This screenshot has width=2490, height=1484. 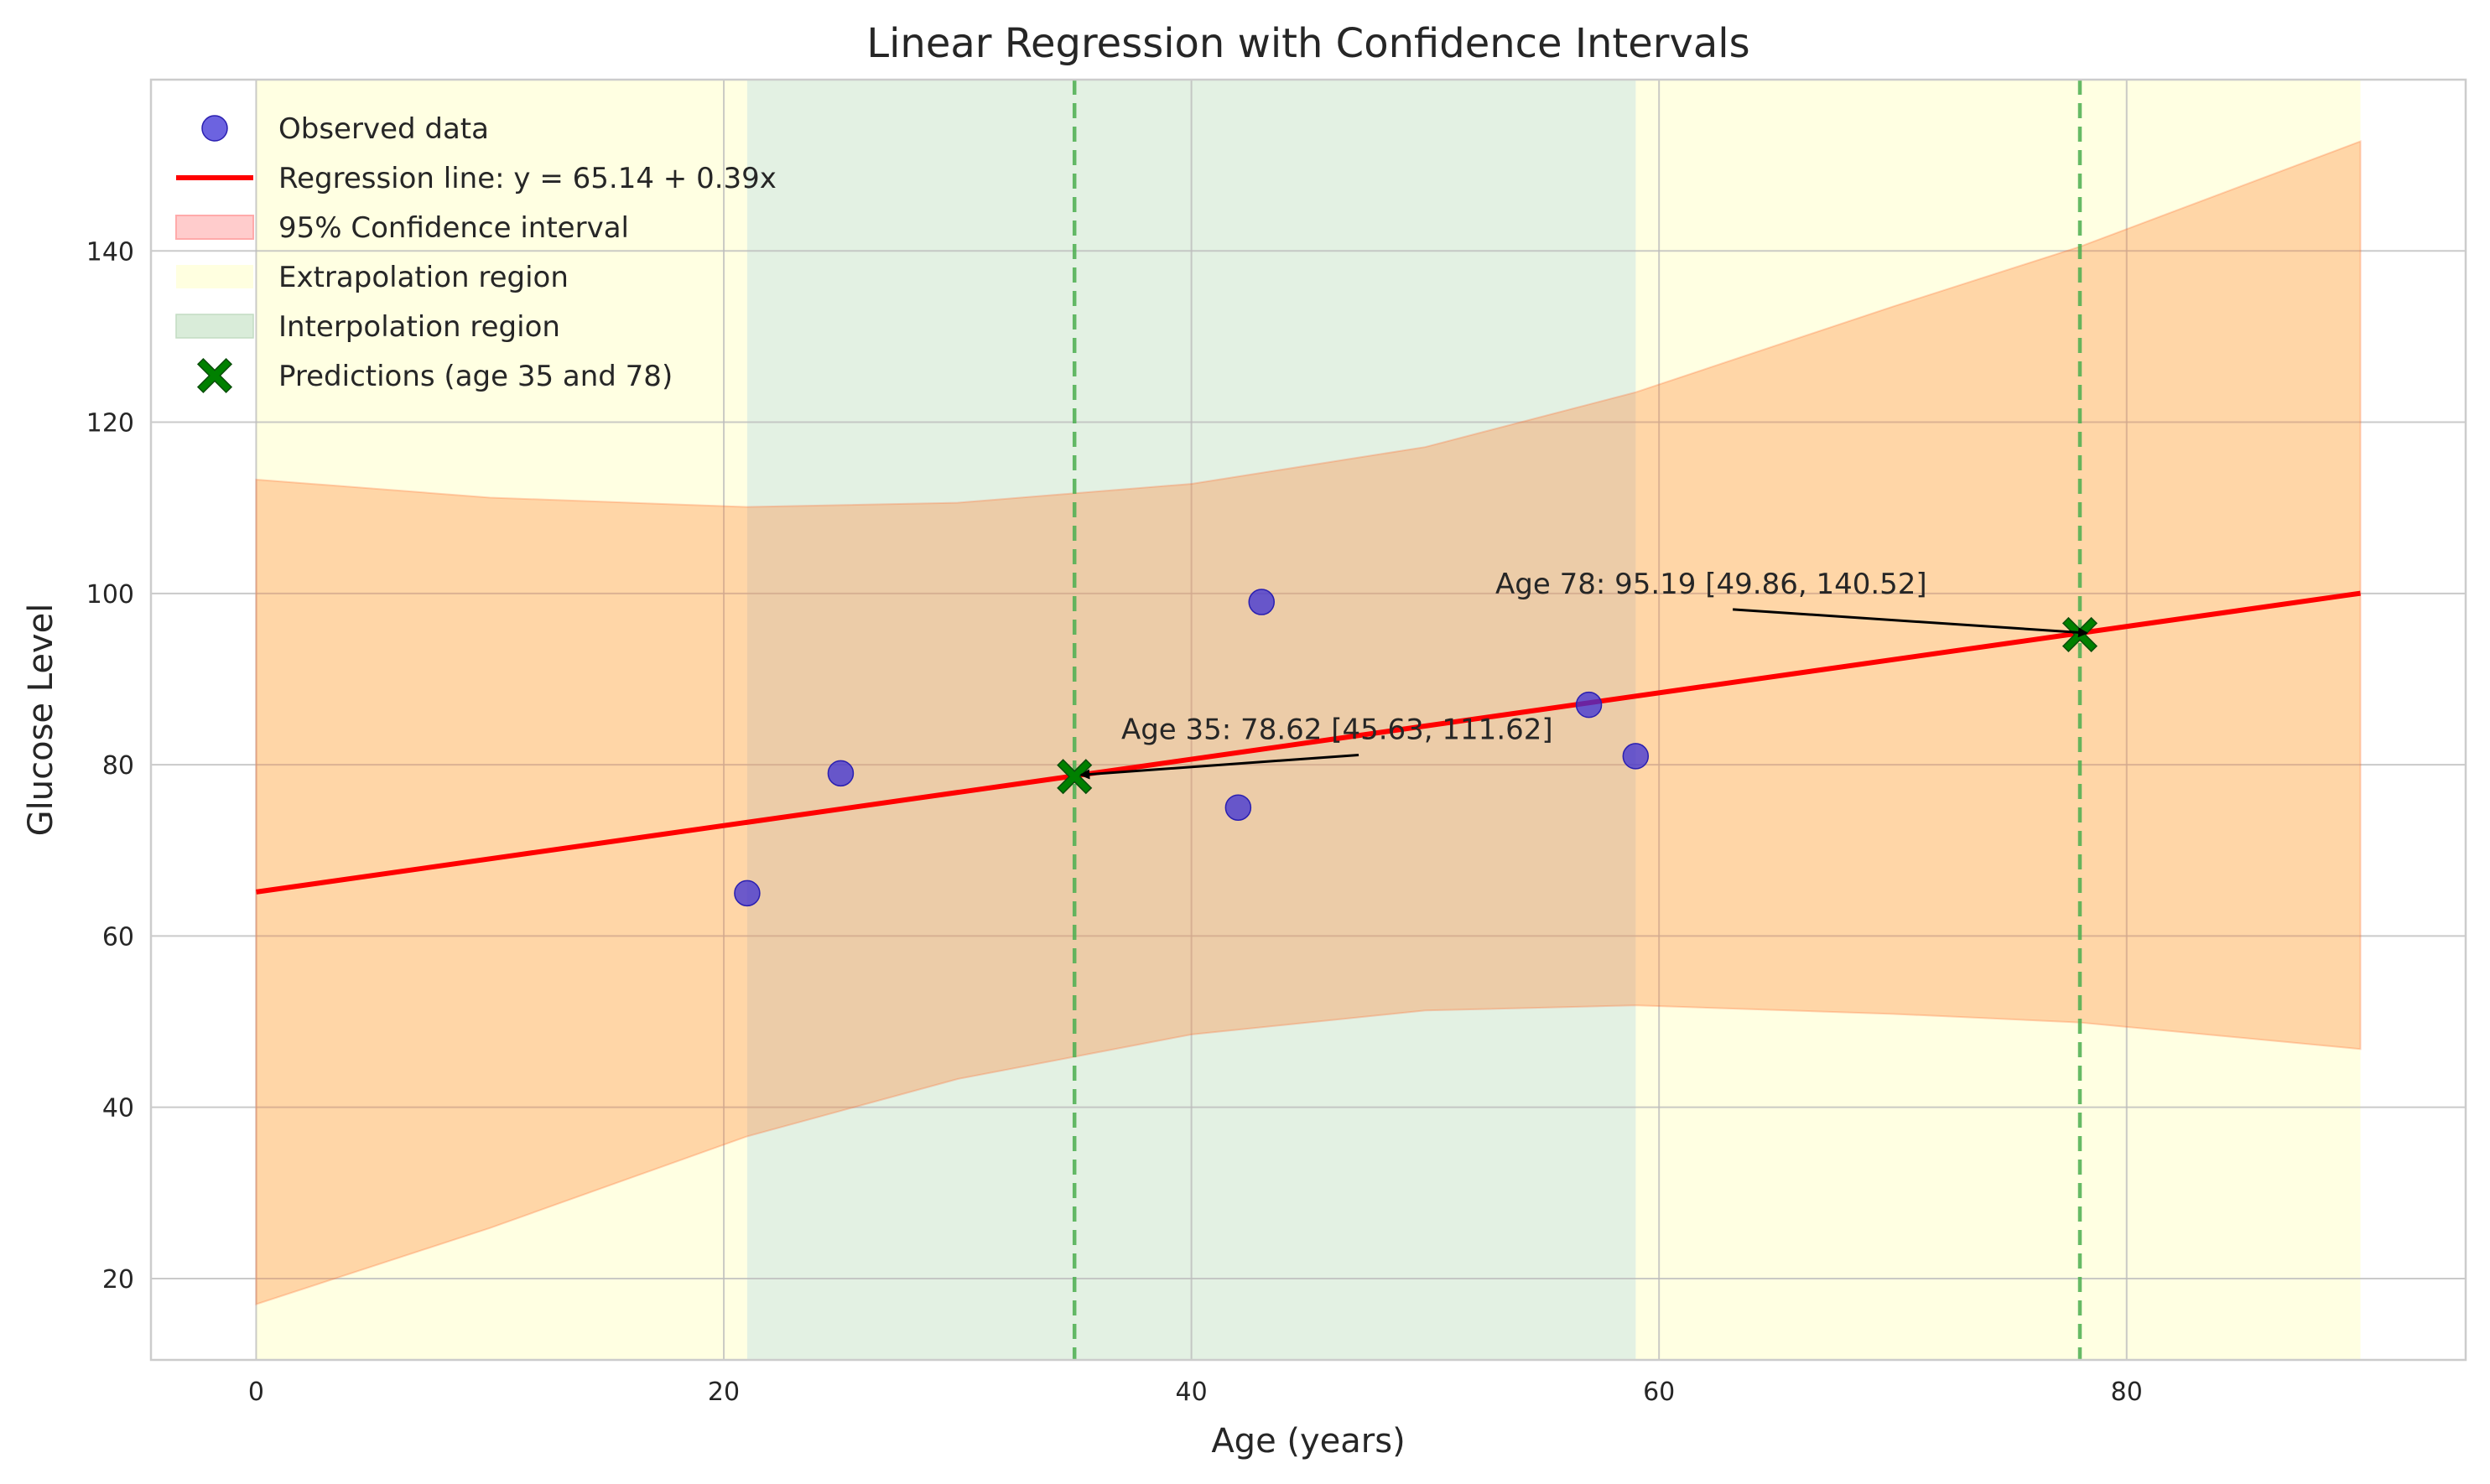 I want to click on legend-item: Observed data, so click(x=345, y=129).